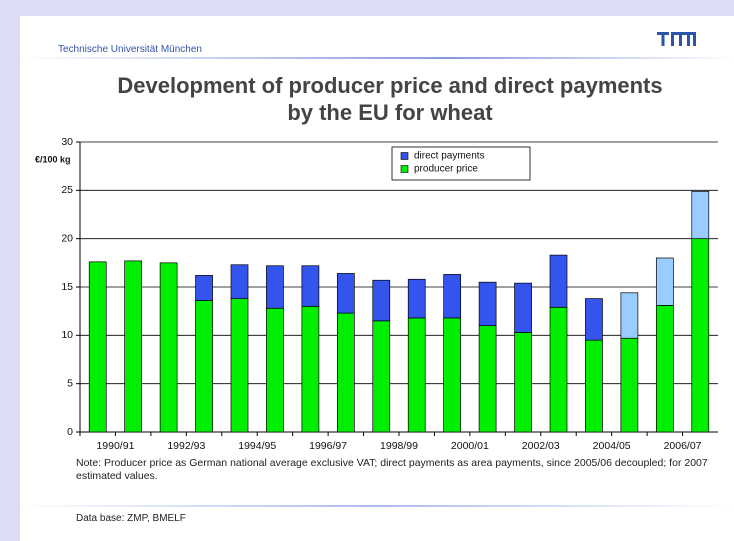 This screenshot has height=541, width=734. I want to click on y-tick-label: 15, so click(67, 287).